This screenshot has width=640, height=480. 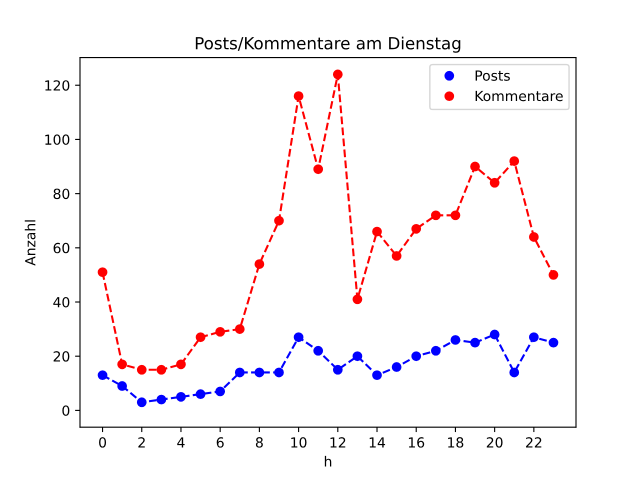 What do you see at coordinates (102, 442) in the screenshot?
I see `x-tick-label: 0` at bounding box center [102, 442].